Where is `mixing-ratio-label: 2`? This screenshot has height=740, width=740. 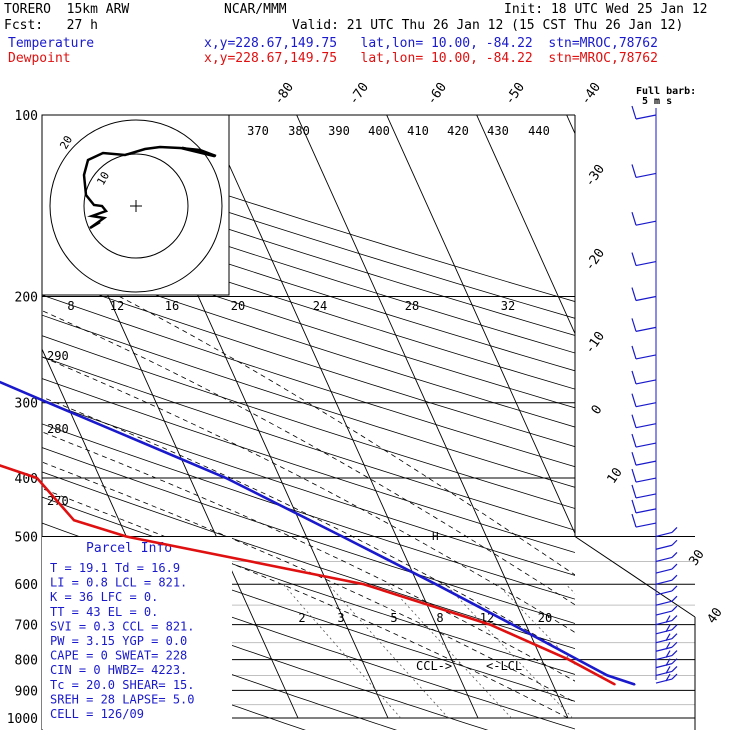
mixing-ratio-label: 2 is located at coordinates (301, 618).